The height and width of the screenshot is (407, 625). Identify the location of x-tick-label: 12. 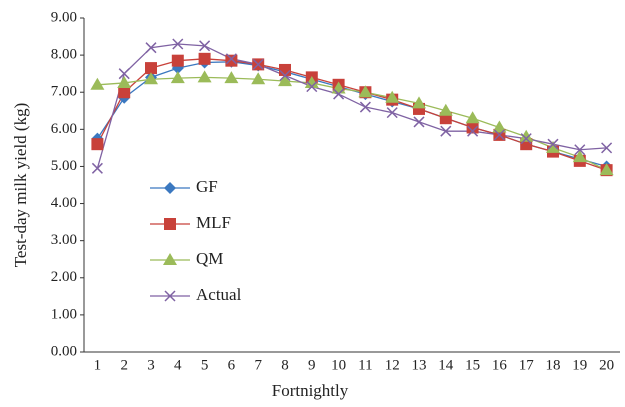
(392, 365).